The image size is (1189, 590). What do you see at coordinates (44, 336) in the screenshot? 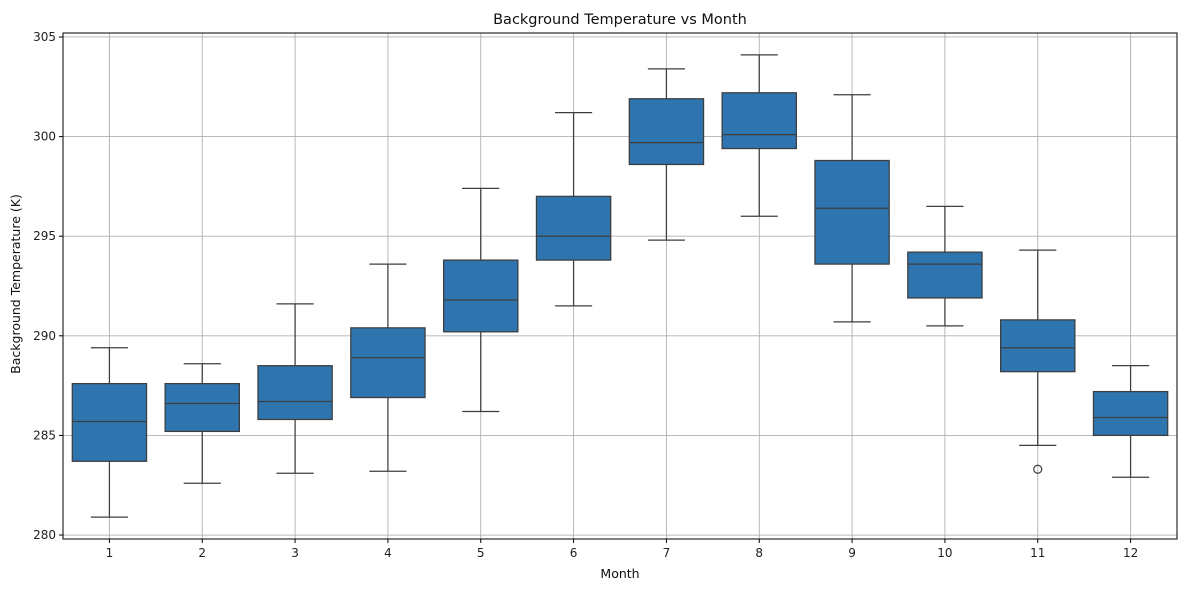
I see `y-tick-label: 290` at bounding box center [44, 336].